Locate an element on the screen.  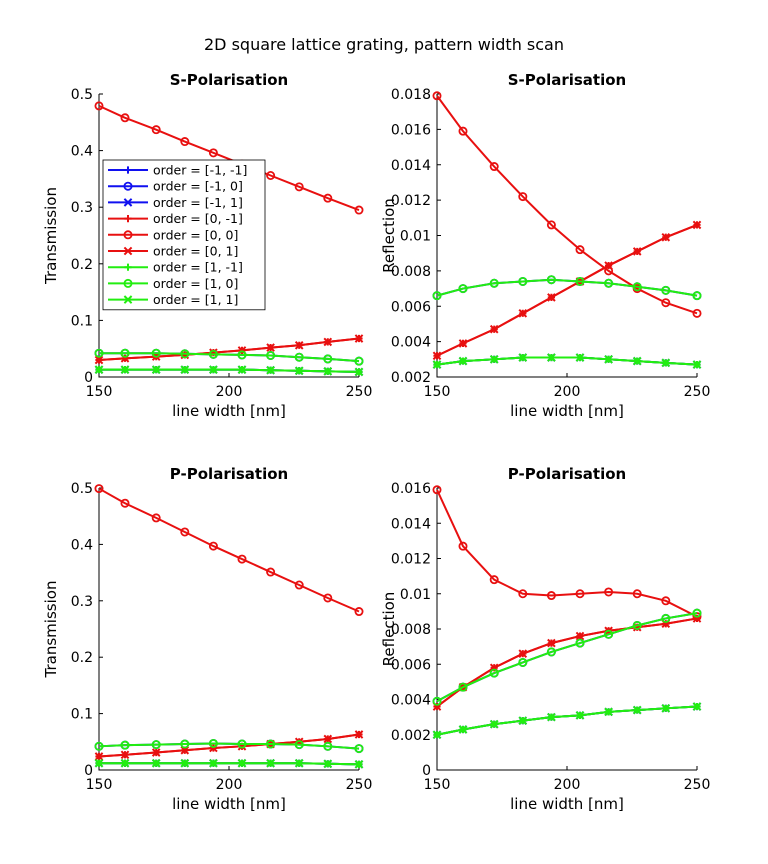
y-tick-label: 0.014 is located at coordinates (411, 524).